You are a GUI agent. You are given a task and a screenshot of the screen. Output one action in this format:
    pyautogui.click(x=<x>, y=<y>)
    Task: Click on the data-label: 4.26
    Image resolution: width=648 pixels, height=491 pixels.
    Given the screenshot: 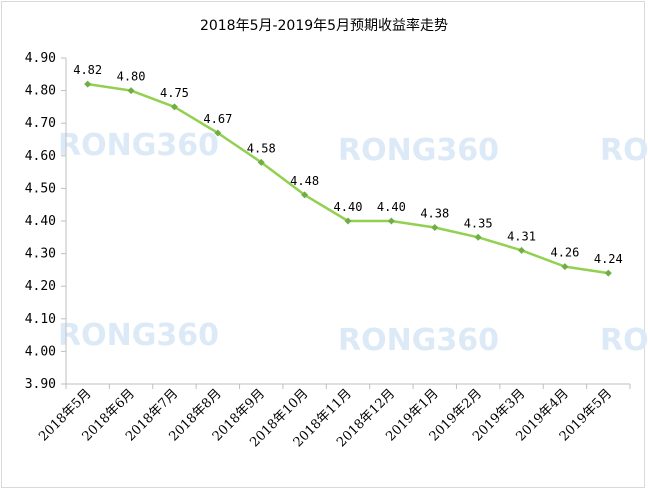 What is the action you would take?
    pyautogui.click(x=564, y=253)
    